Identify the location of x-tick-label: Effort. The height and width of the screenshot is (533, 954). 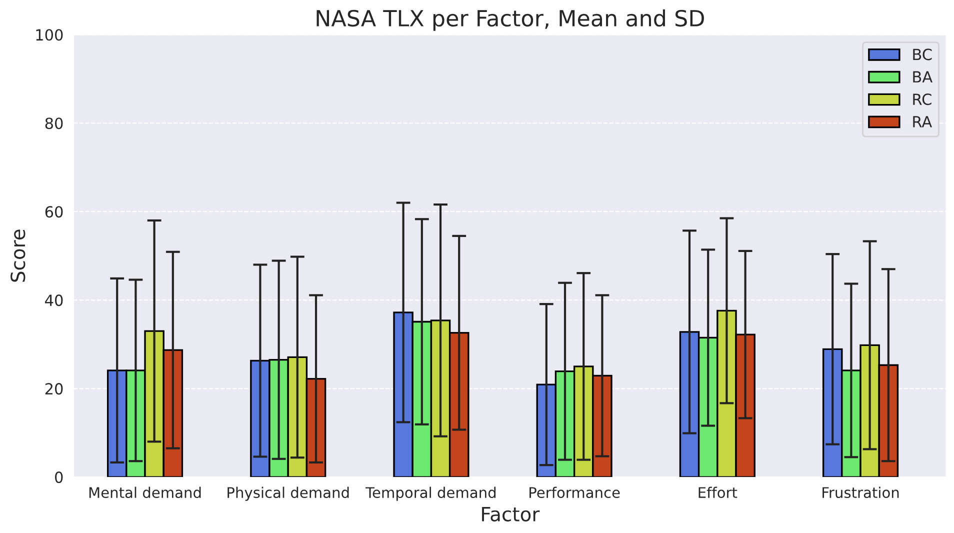
(718, 492).